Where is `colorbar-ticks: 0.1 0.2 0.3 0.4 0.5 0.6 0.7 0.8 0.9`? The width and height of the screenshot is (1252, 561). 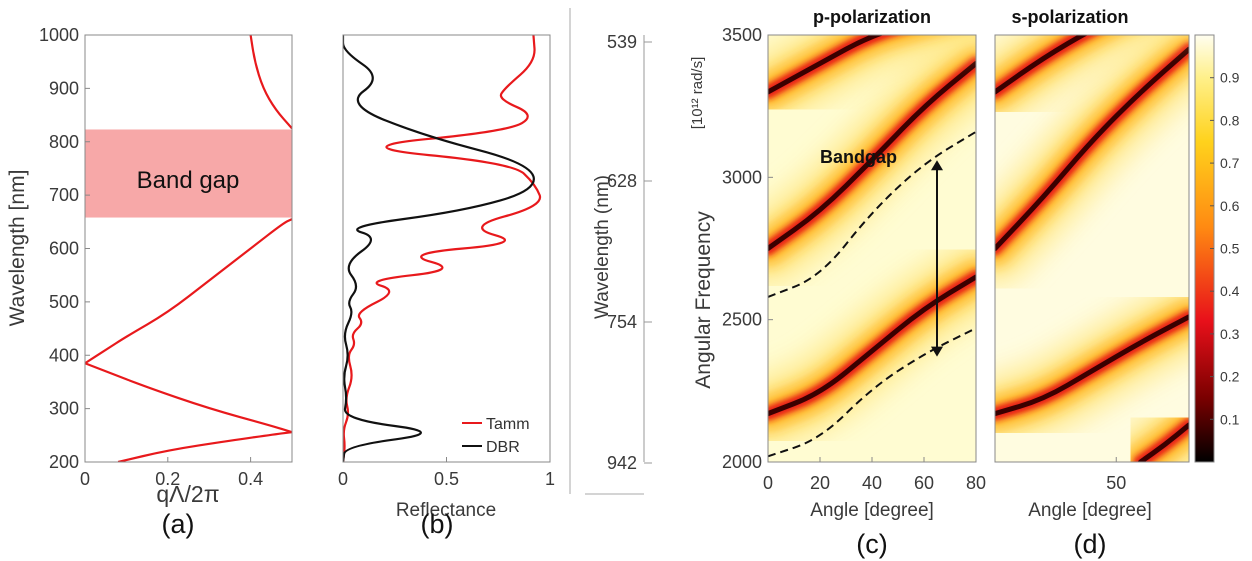 colorbar-ticks: 0.1 0.2 0.3 0.4 0.5 0.6 0.7 0.8 0.9 is located at coordinates (1225, 248).